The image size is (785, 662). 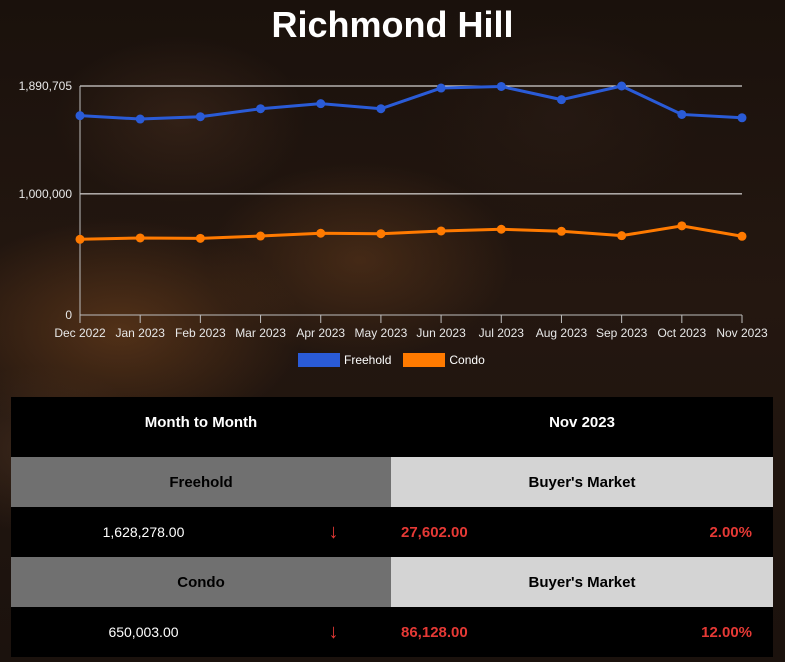 What do you see at coordinates (622, 333) in the screenshot?
I see `x-tick-label: Sep 2023` at bounding box center [622, 333].